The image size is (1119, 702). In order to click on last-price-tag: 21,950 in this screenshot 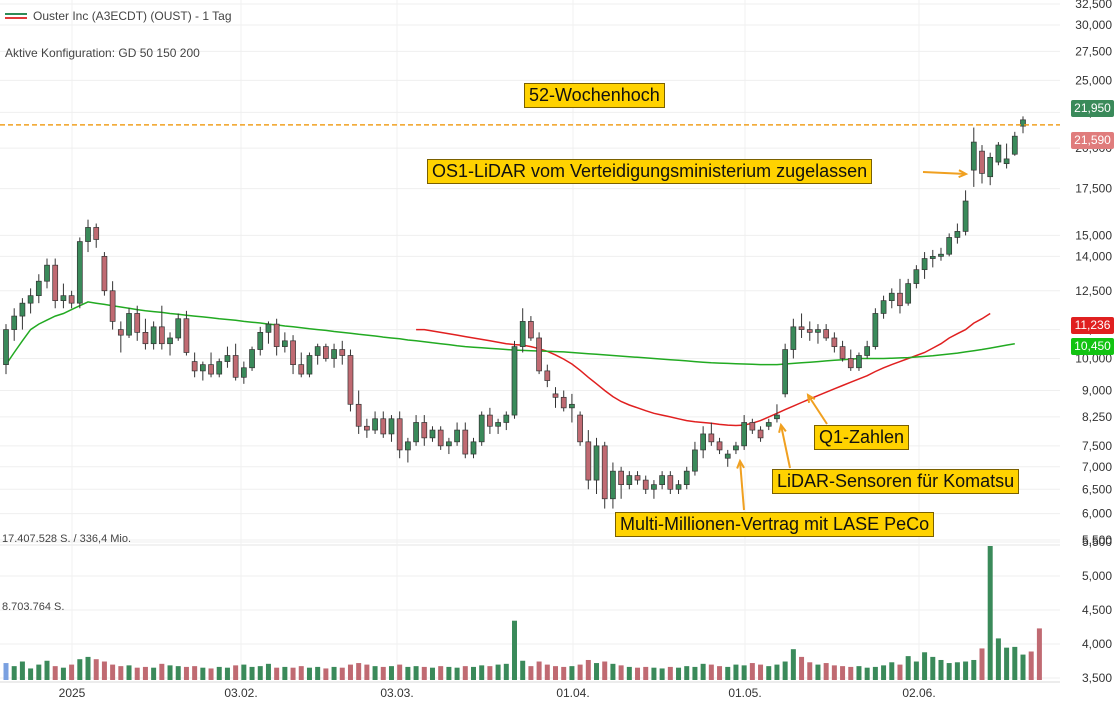, I will do `click(1092, 108)`.